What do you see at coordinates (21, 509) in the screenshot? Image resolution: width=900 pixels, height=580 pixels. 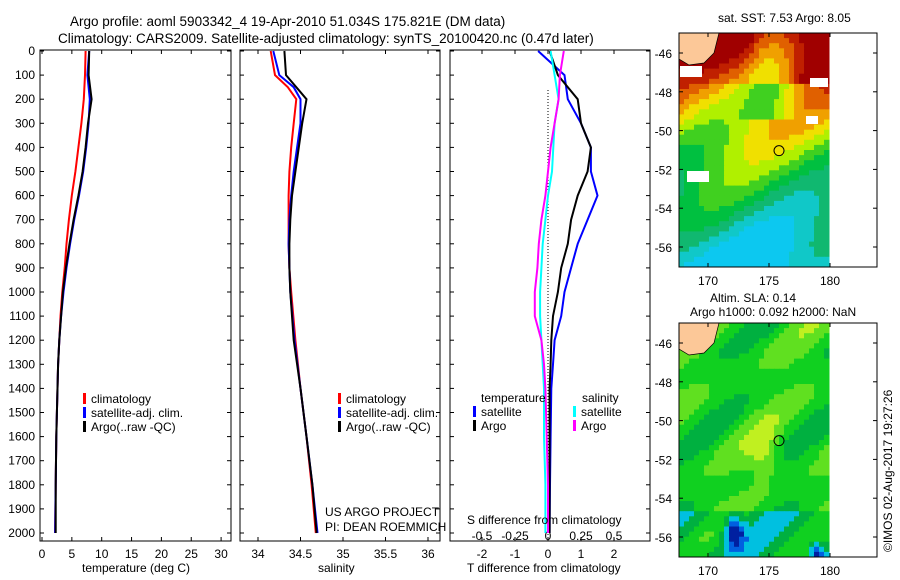 I see `depth-tick-label: 1900` at bounding box center [21, 509].